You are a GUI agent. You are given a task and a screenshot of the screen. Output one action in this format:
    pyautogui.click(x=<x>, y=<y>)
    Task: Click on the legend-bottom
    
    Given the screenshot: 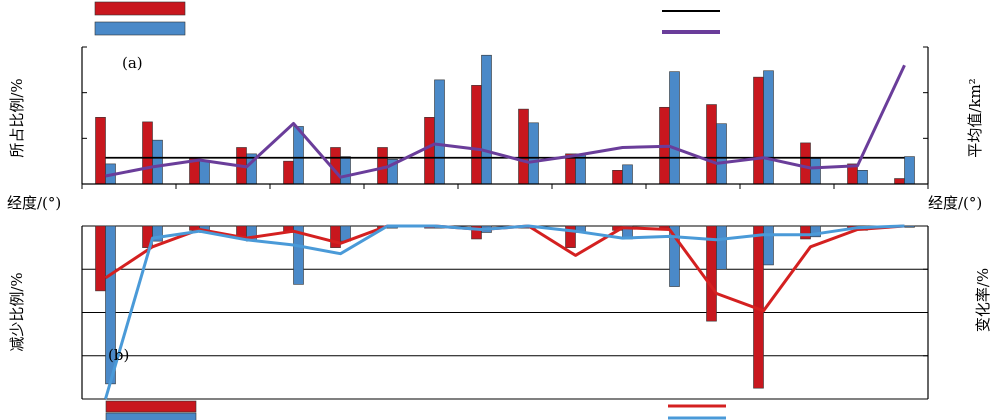 What is the action you would take?
    pyautogui.click(x=415, y=410)
    